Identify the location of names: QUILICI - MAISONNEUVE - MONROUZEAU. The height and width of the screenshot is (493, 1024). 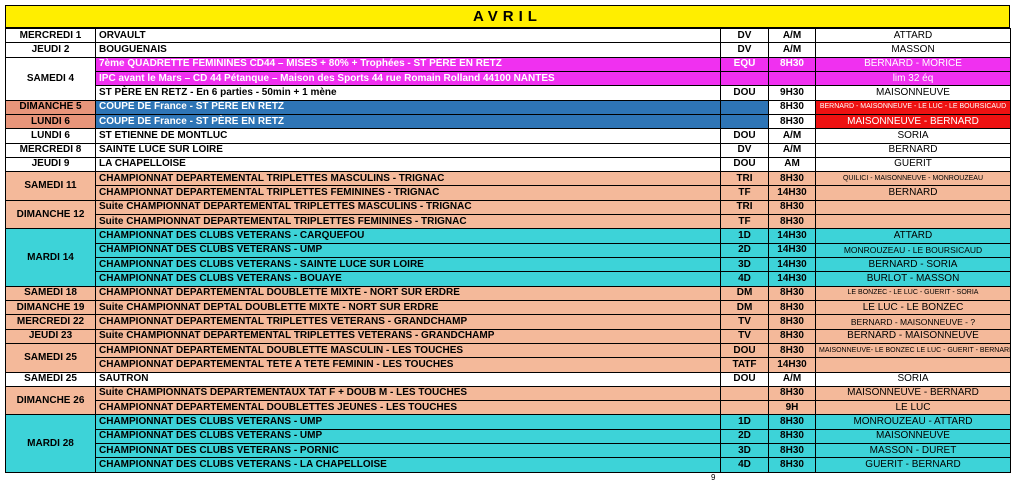
(913, 179).